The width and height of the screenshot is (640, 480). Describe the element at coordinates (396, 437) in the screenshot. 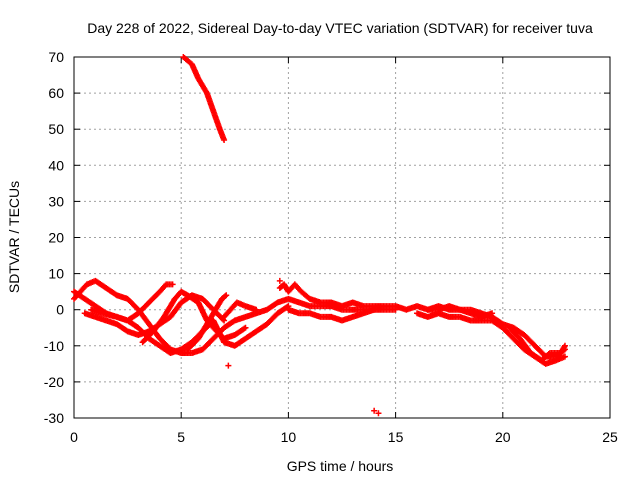

I see `x-tick-label: 15` at that location.